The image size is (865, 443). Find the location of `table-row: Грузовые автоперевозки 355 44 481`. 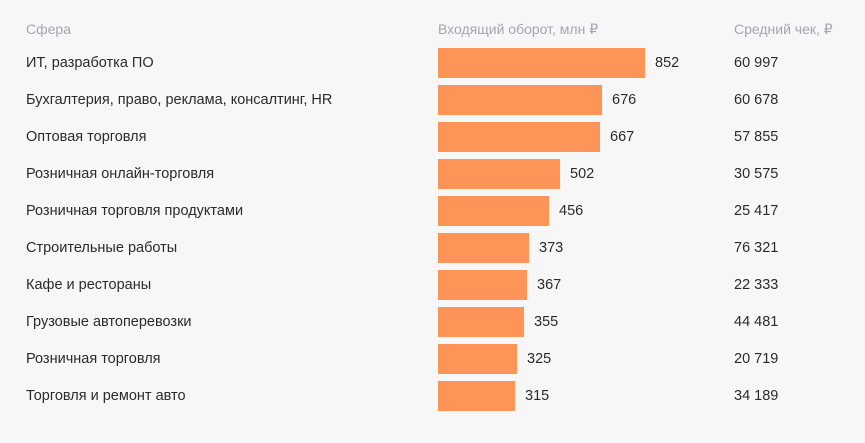

table-row: Грузовые автоперевозки 355 44 481 is located at coordinates (432, 322).